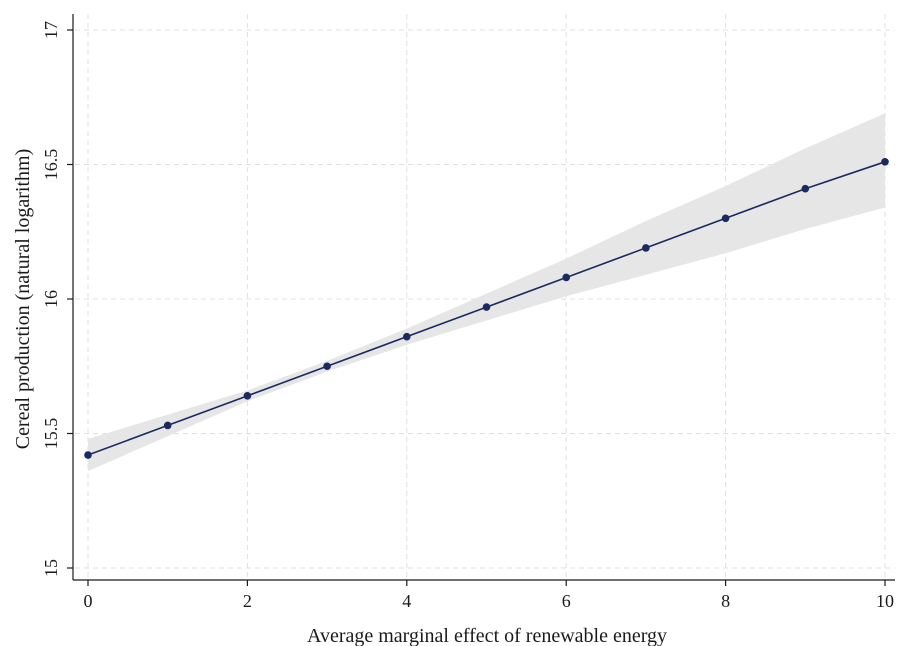  What do you see at coordinates (247, 601) in the screenshot?
I see `x-tick-label: 2` at bounding box center [247, 601].